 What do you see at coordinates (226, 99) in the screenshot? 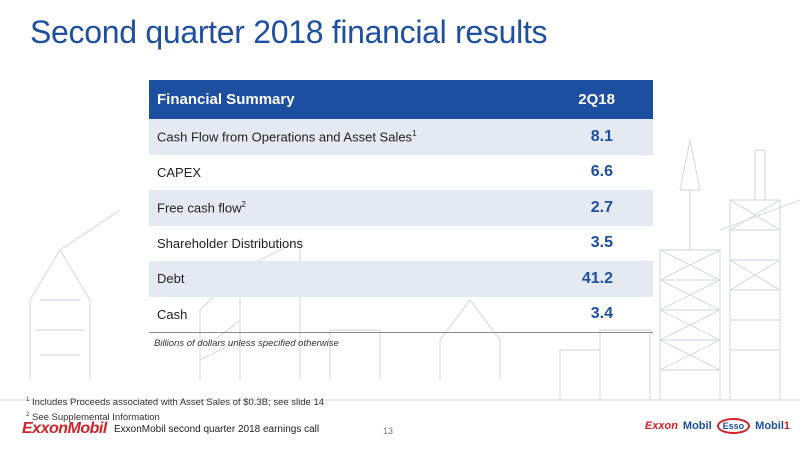
I see `header-label: Financial Summary` at bounding box center [226, 99].